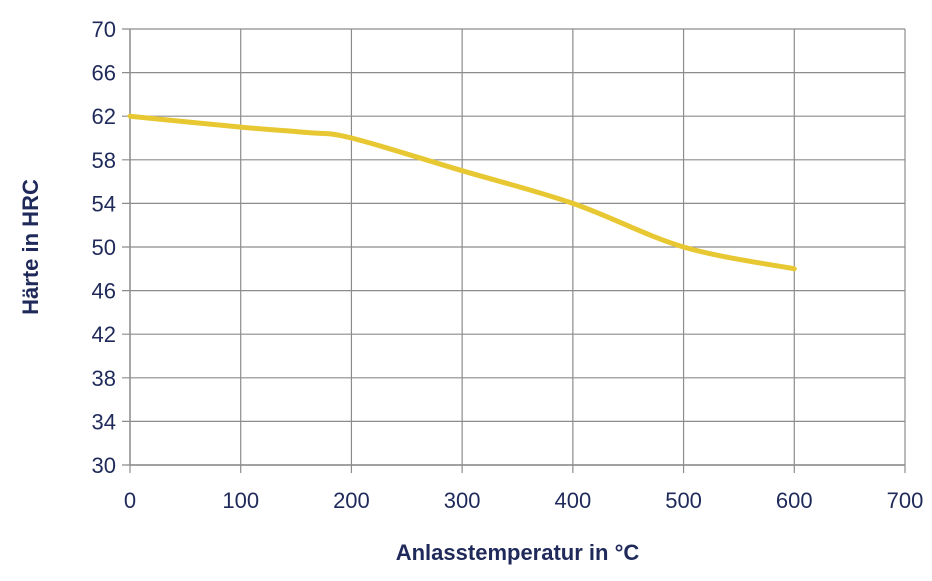 The width and height of the screenshot is (932, 581). Describe the element at coordinates (104, 160) in the screenshot. I see `y-tick-label: 58` at that location.